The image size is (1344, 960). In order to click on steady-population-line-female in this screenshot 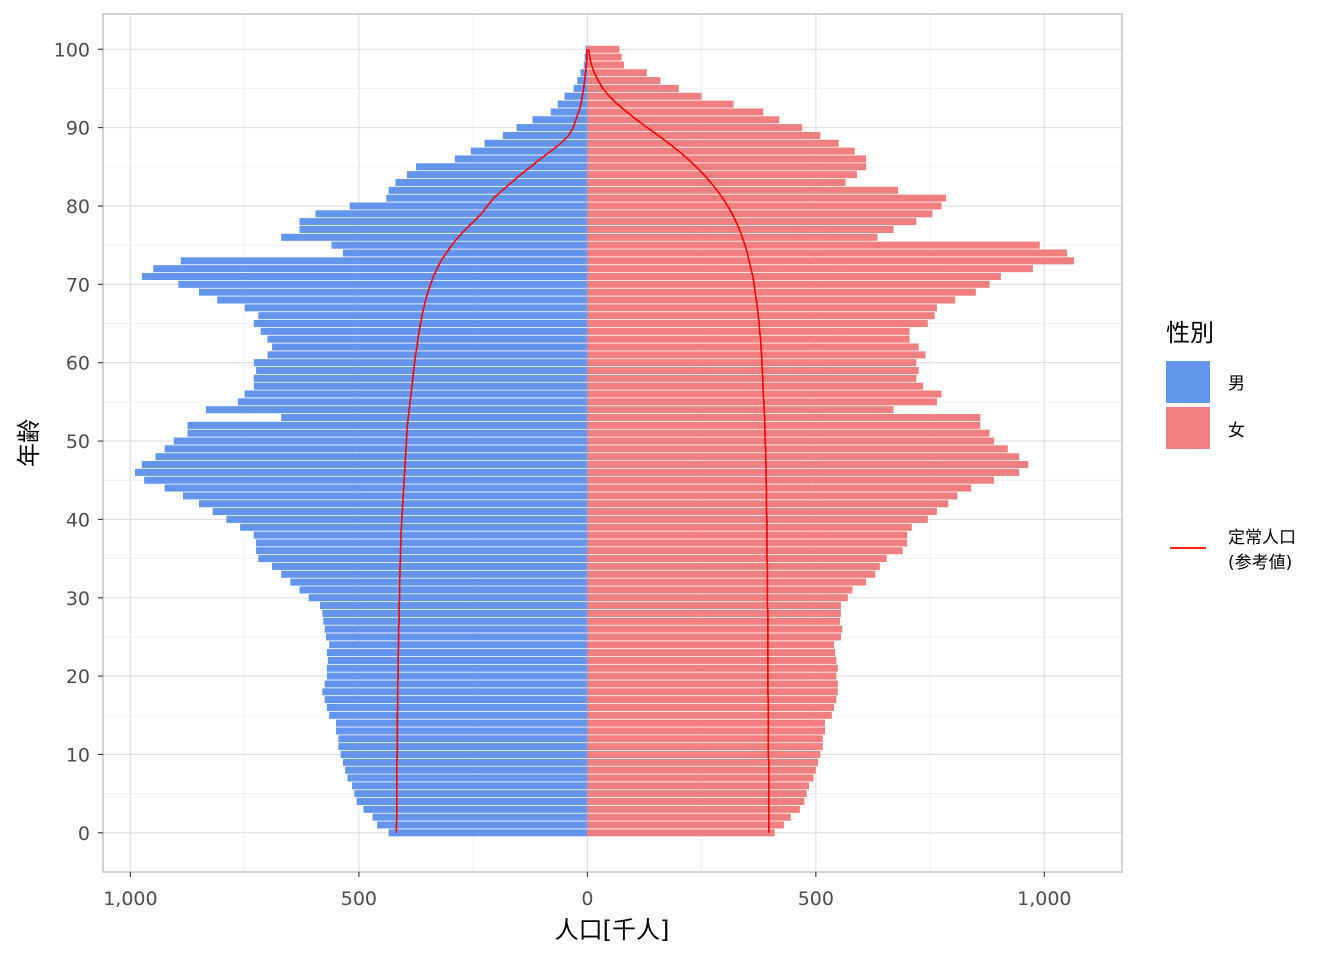, I will do `click(678, 441)`.